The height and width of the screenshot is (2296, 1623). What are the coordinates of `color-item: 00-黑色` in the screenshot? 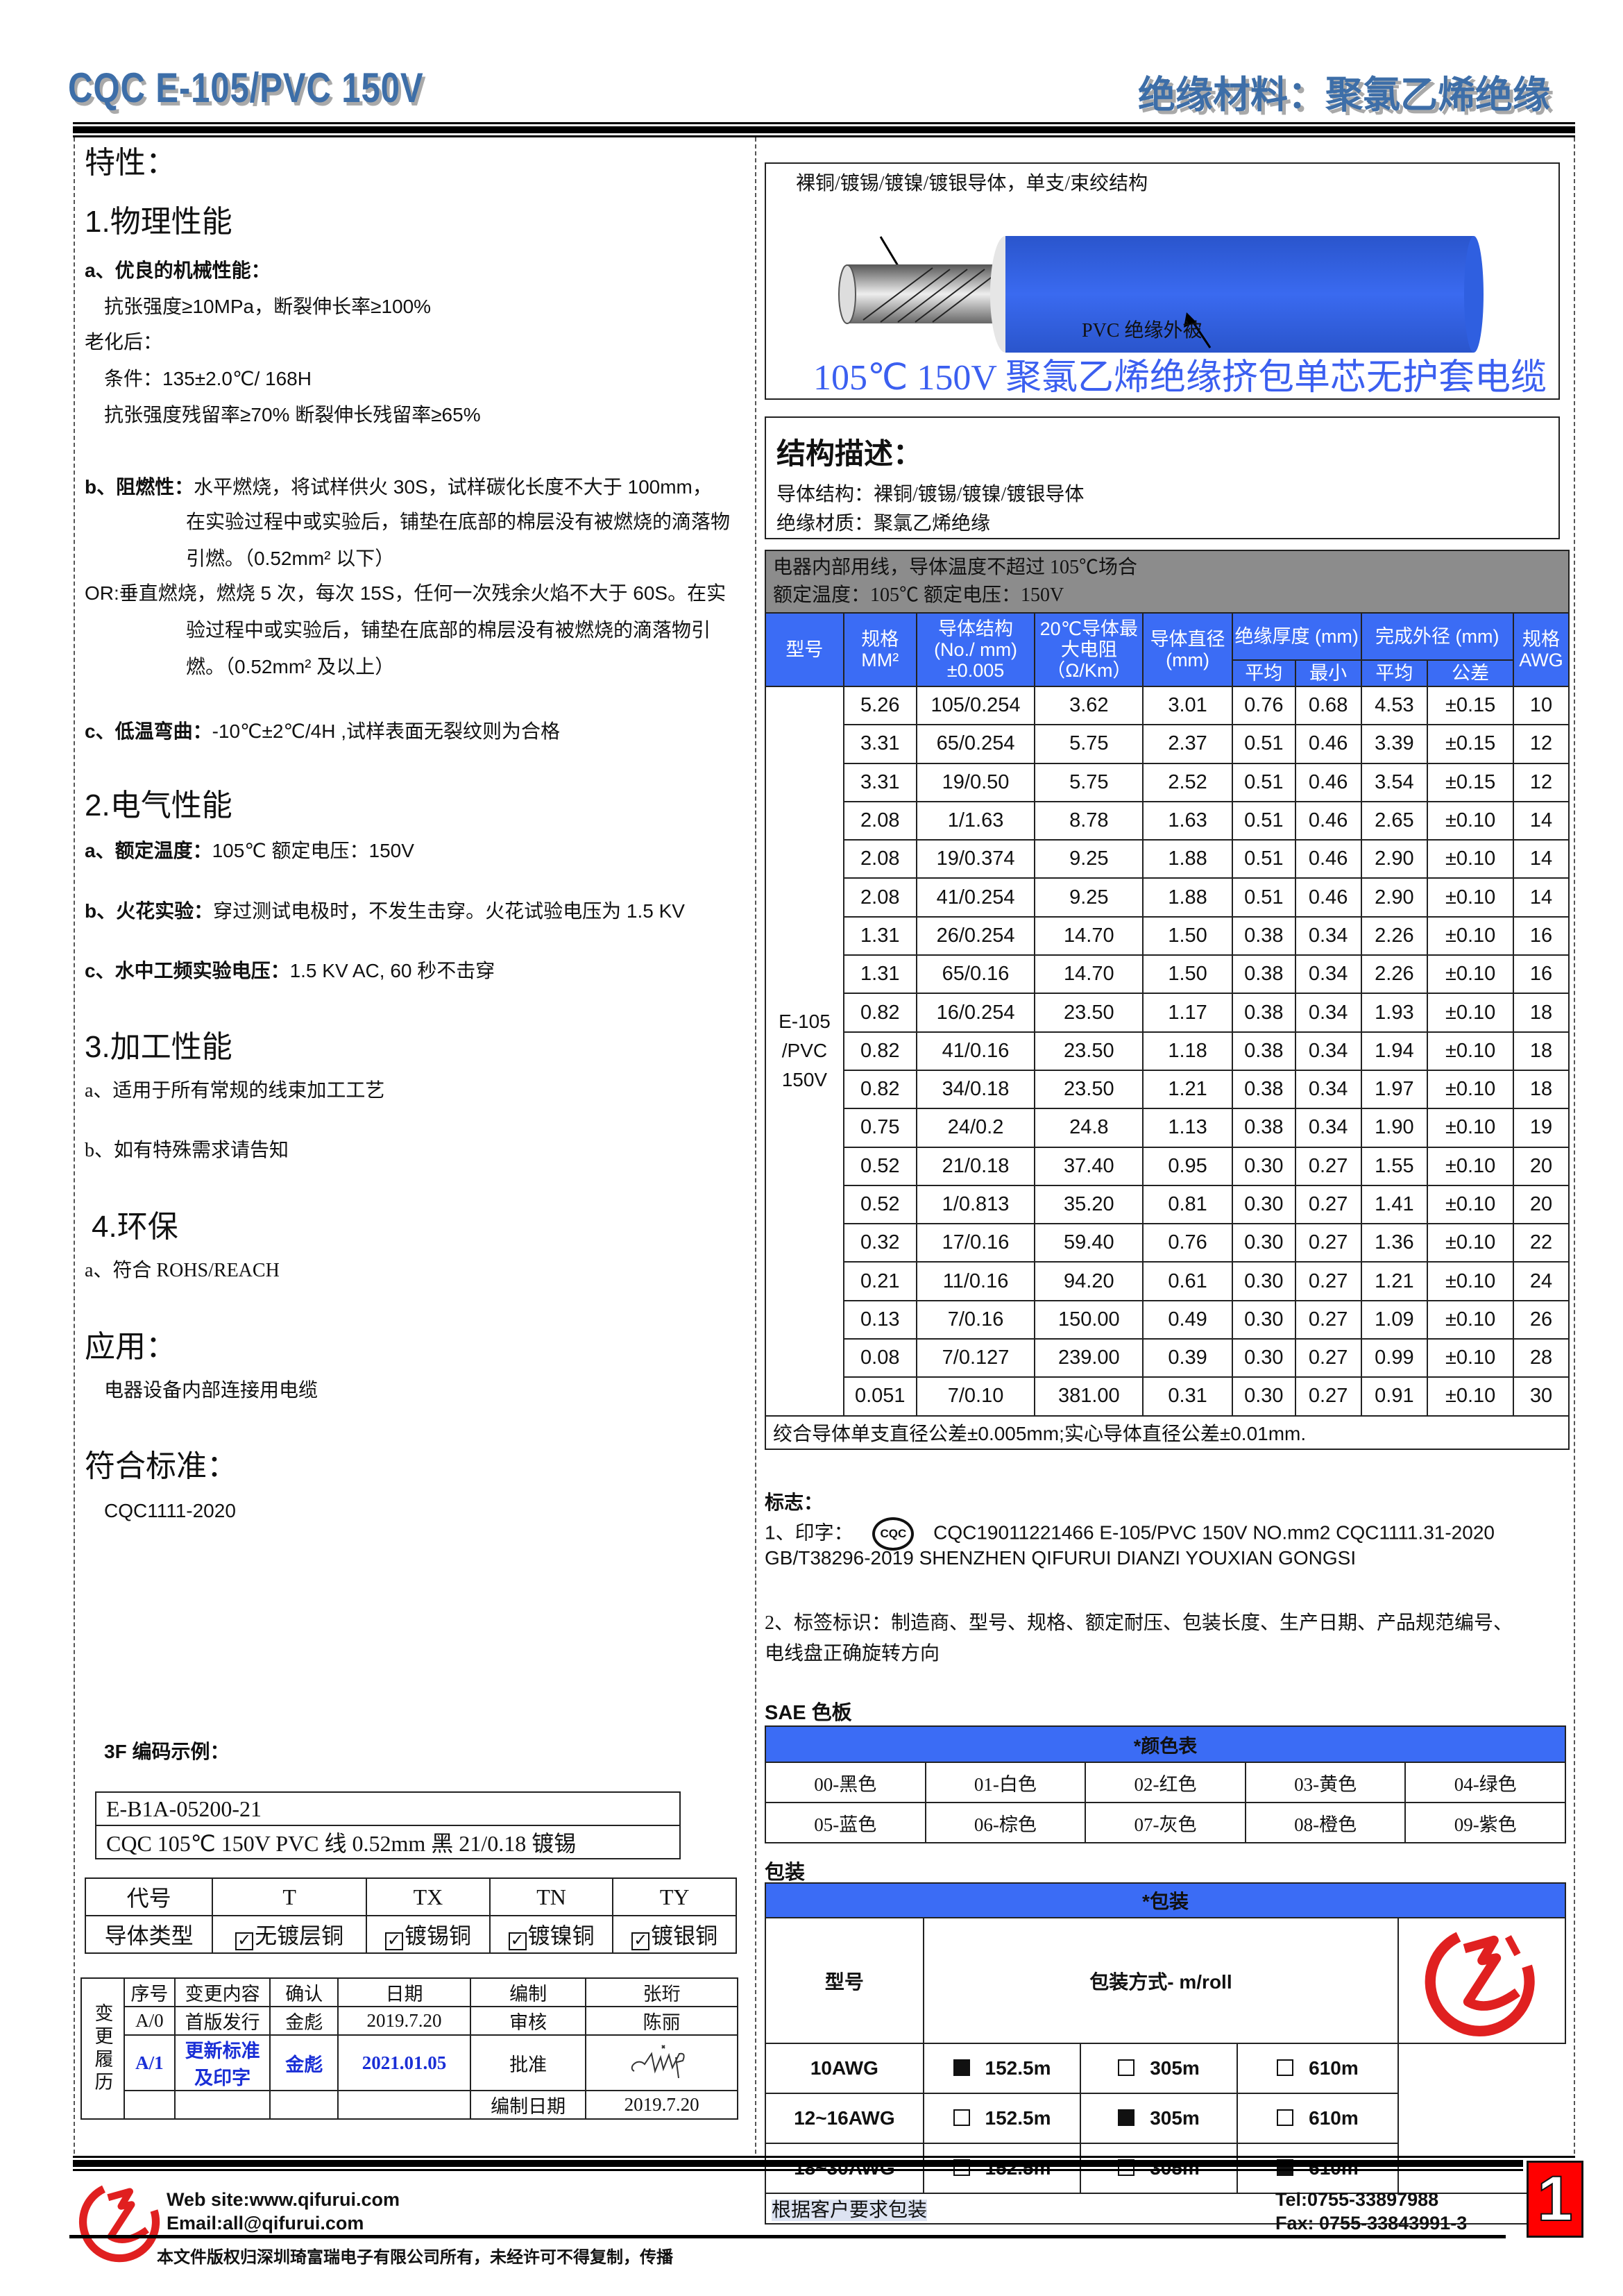 It's located at (845, 1783).